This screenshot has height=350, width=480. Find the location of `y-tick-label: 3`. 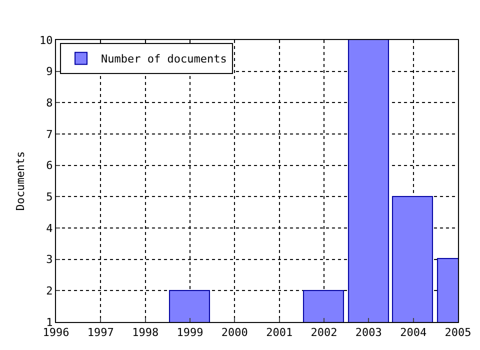

y-tick-label: 3 is located at coordinates (49, 259).